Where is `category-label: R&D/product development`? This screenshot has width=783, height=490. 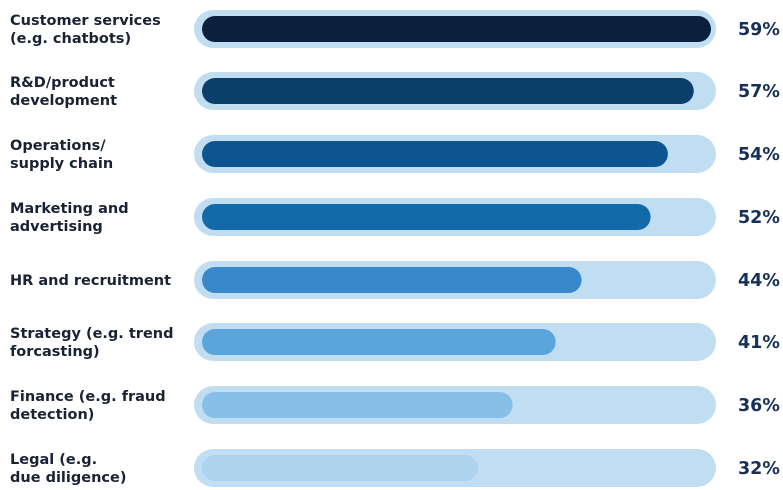 category-label: R&D/product development is located at coordinates (63, 92).